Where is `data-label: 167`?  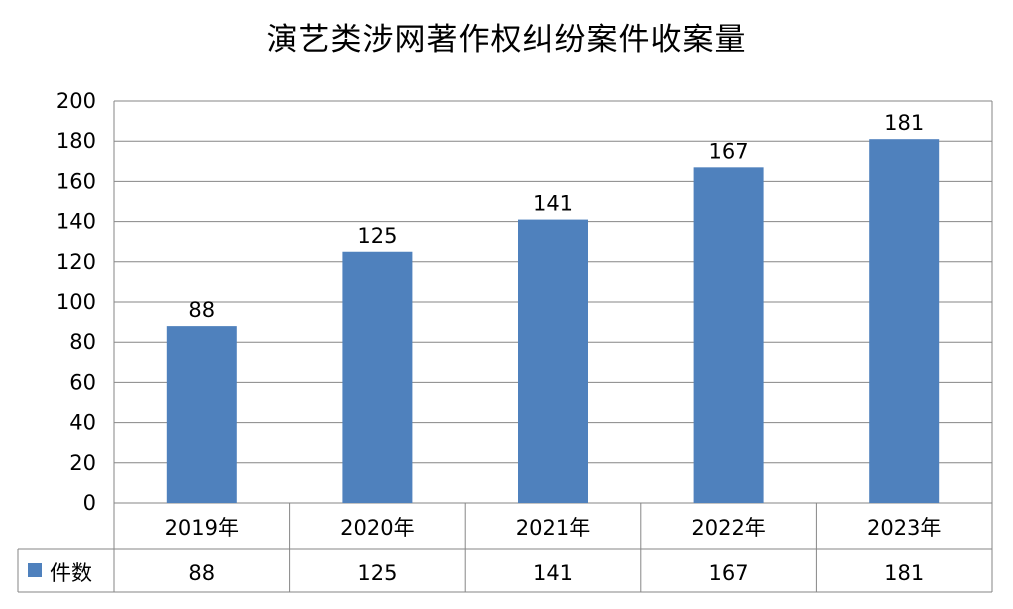
data-label: 167 is located at coordinates (729, 151).